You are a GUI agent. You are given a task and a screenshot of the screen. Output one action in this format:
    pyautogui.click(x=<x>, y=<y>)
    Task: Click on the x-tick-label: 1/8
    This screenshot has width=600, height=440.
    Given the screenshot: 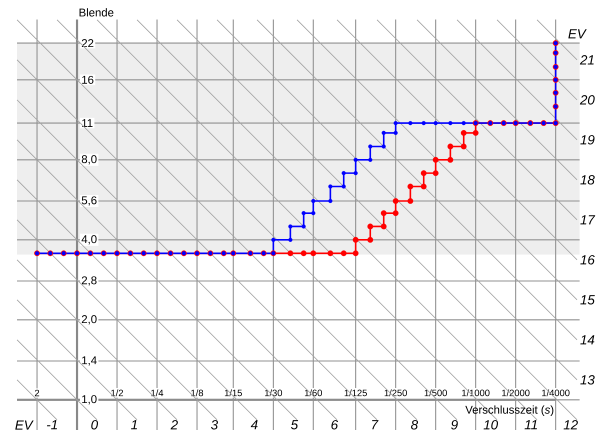 What is the action you would take?
    pyautogui.click(x=197, y=392)
    